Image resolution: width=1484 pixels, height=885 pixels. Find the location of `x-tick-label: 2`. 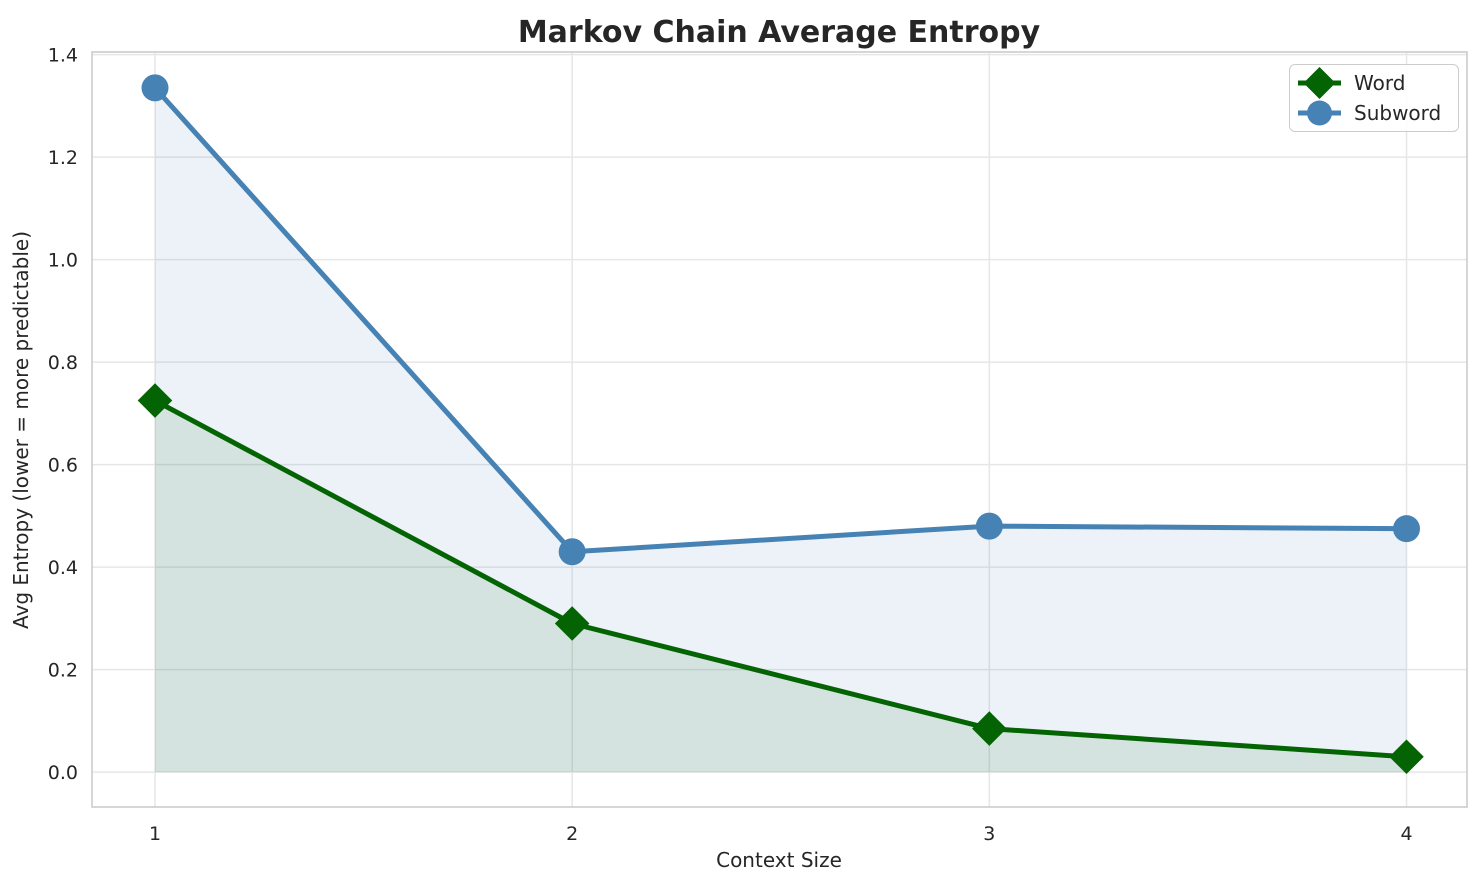

x-tick-label: 2 is located at coordinates (572, 834).